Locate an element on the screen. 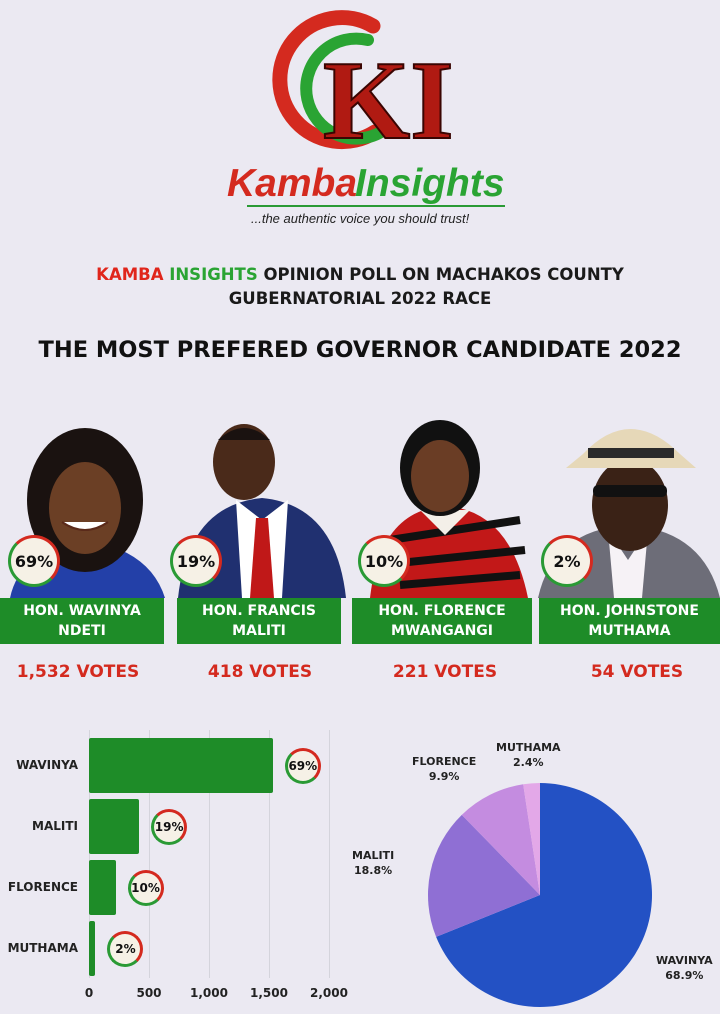  candidate-name-line1: HON. WAVINYA is located at coordinates (82, 611).